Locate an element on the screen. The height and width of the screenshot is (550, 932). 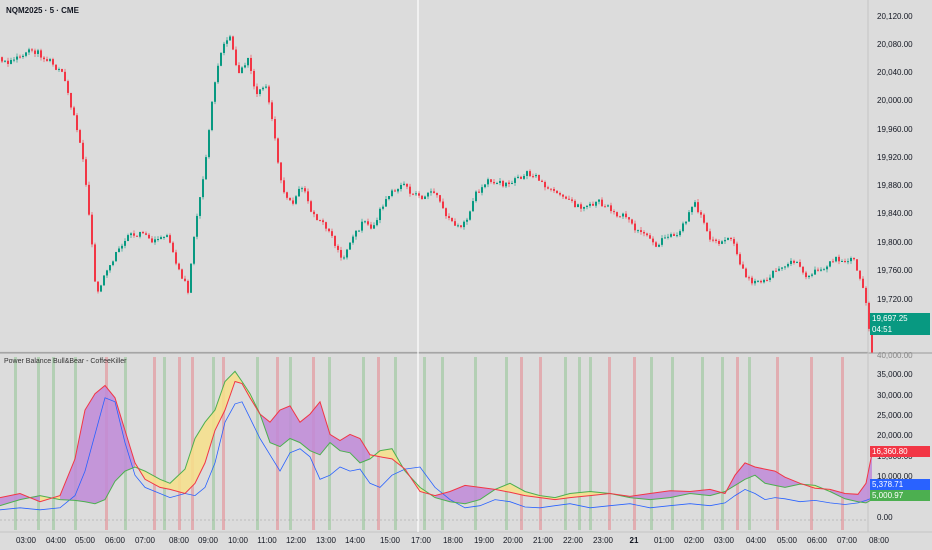
countdown-badge: 04:51 is located at coordinates (900, 329).